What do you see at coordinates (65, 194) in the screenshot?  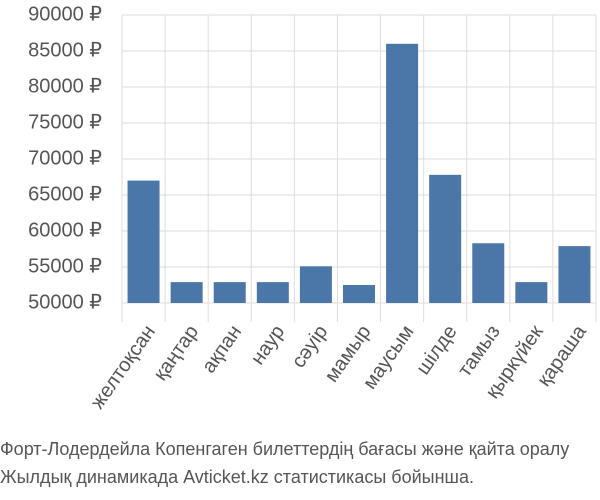 I see `y-tick-label: 65000 ₽` at bounding box center [65, 194].